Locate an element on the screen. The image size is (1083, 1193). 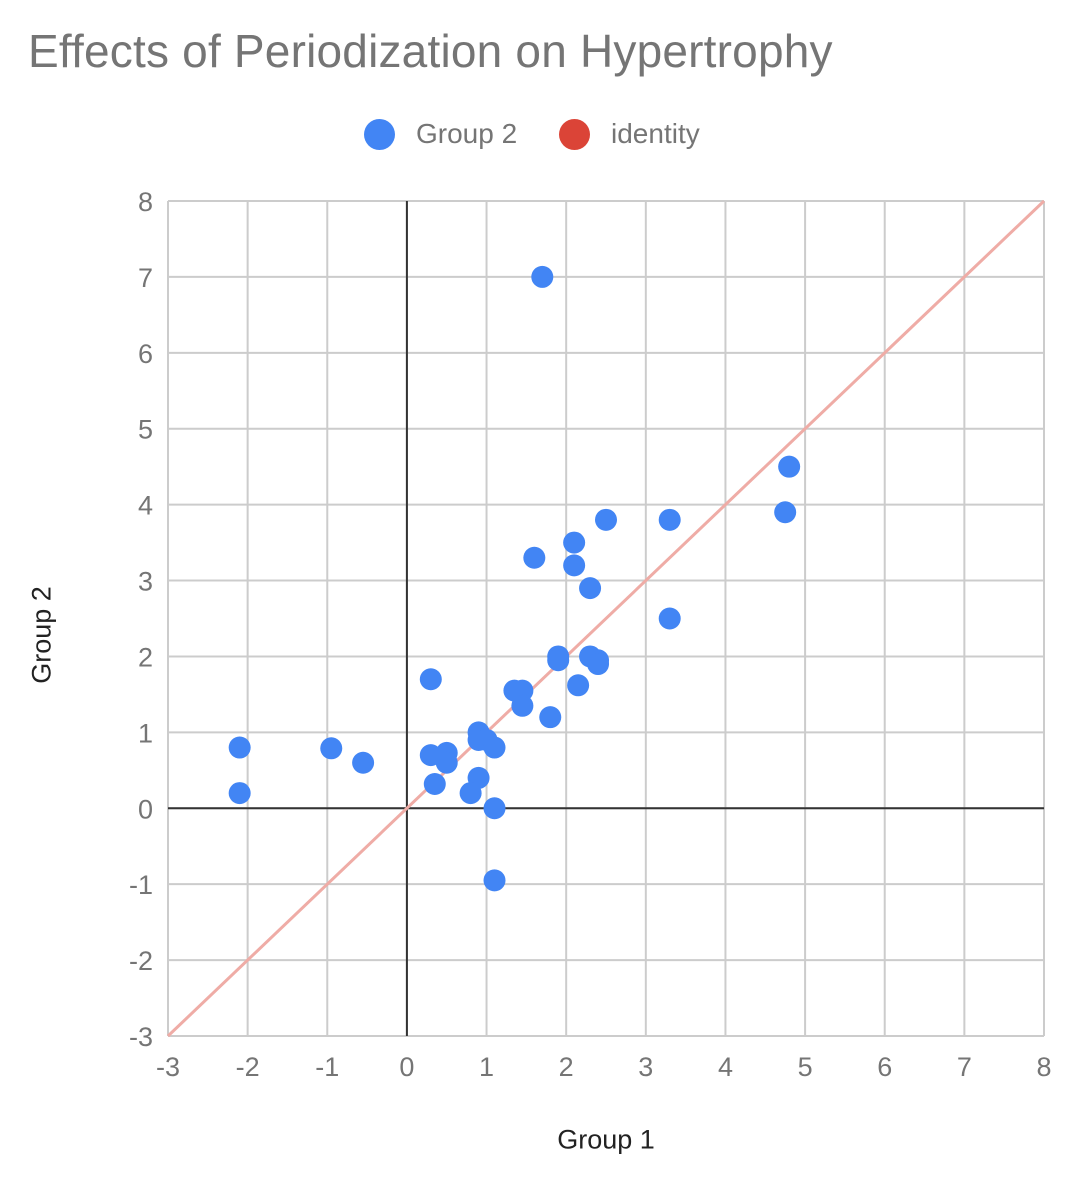
x-tick-label: -2 is located at coordinates (248, 1067).